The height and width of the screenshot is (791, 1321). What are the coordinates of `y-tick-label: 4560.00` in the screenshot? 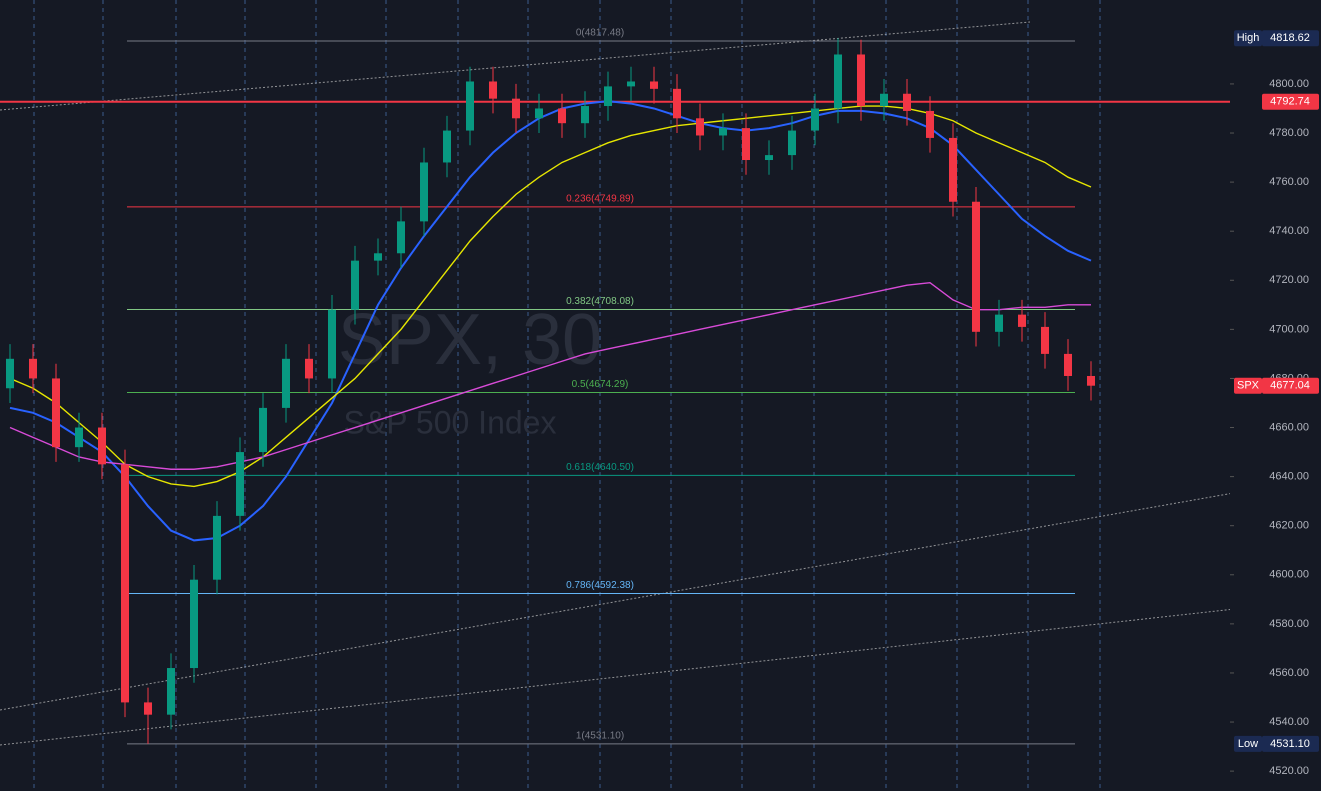 It's located at (1289, 673).